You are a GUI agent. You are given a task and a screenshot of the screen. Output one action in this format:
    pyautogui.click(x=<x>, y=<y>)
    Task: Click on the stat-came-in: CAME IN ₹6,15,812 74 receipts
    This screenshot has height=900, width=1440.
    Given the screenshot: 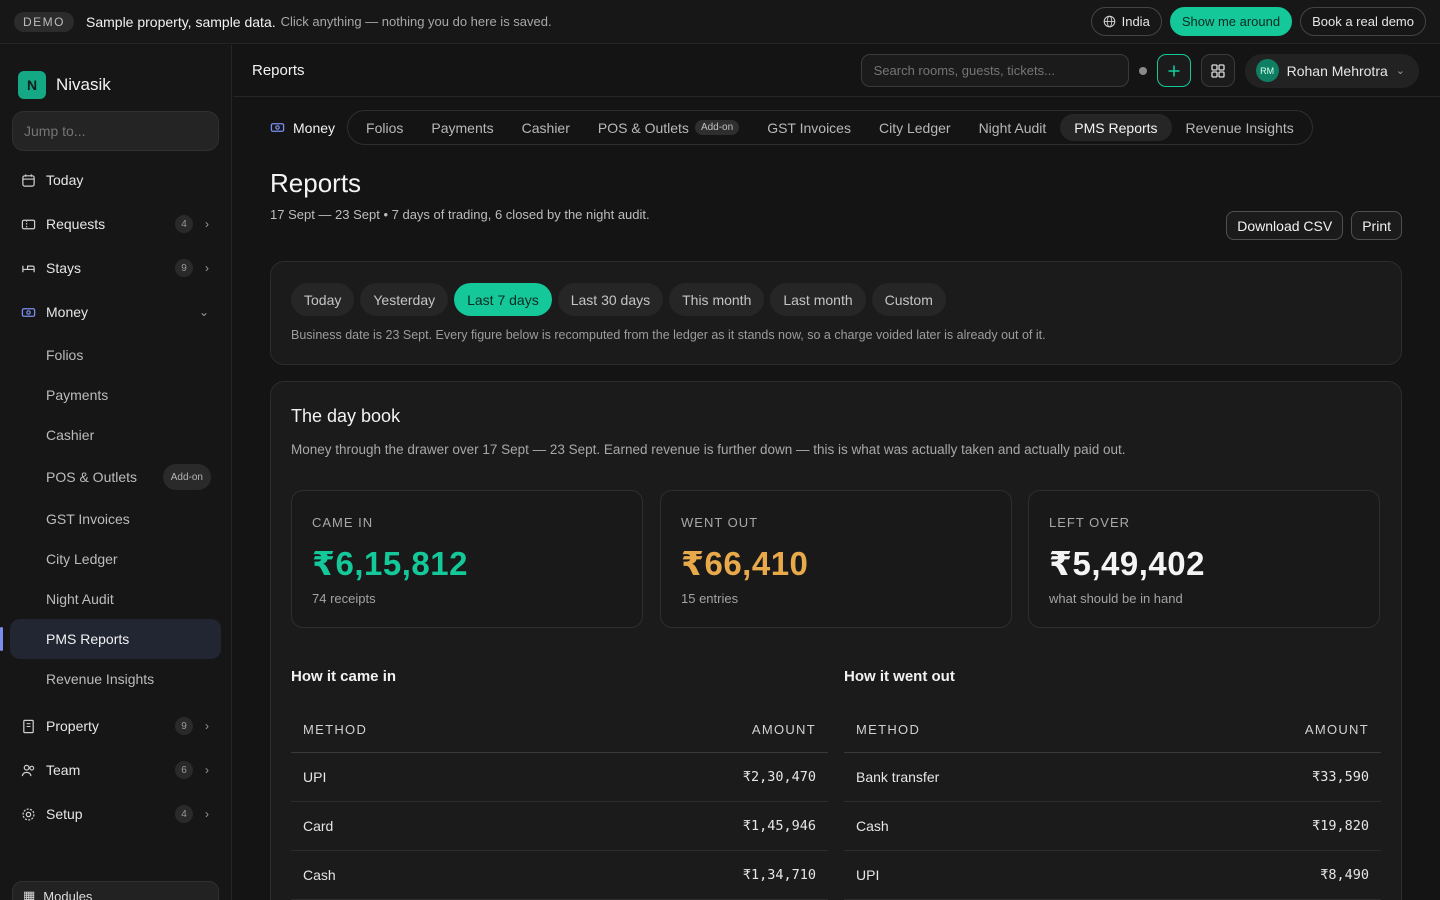 What is the action you would take?
    pyautogui.click(x=467, y=559)
    